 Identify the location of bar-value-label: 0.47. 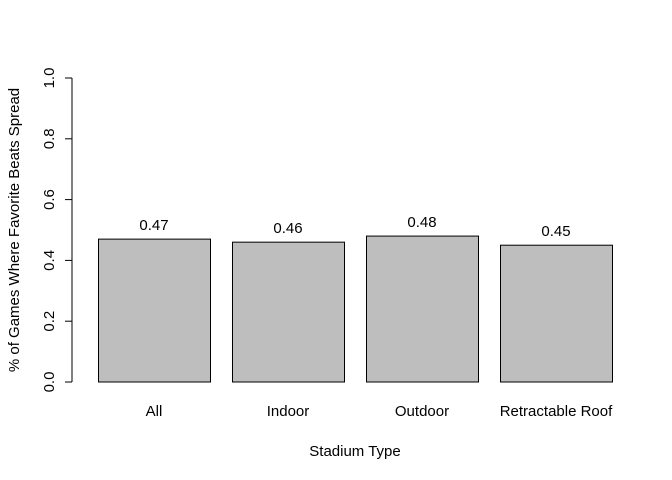
(153, 225).